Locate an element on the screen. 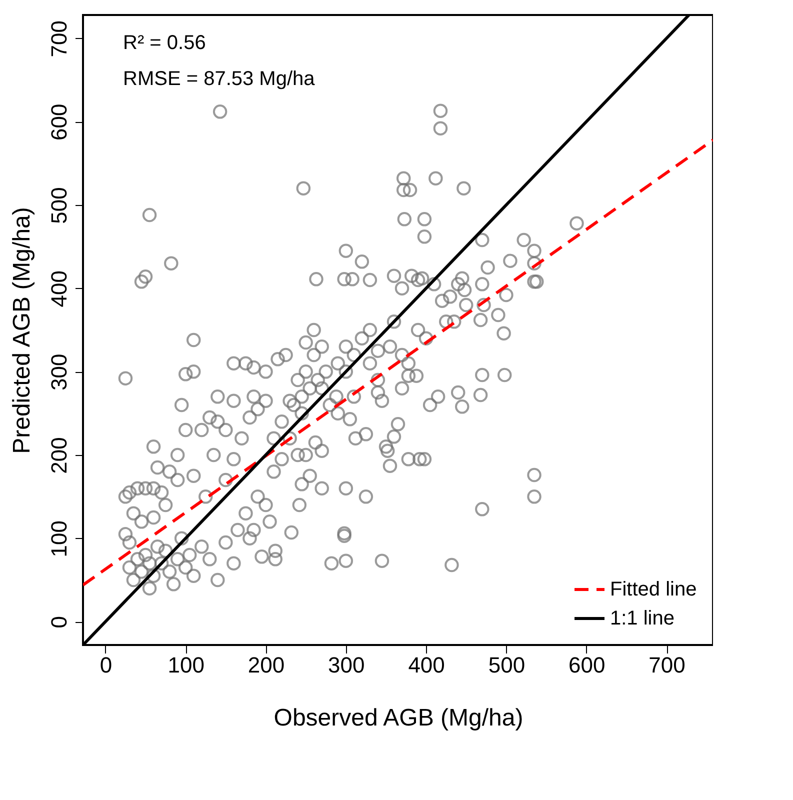  x-tick-label: 300 is located at coordinates (346, 665).